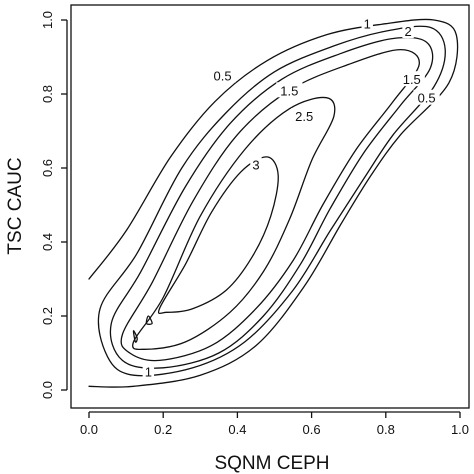  Describe the element at coordinates (271, 463) in the screenshot. I see `x-axis-label: SQNM CEPH` at that location.